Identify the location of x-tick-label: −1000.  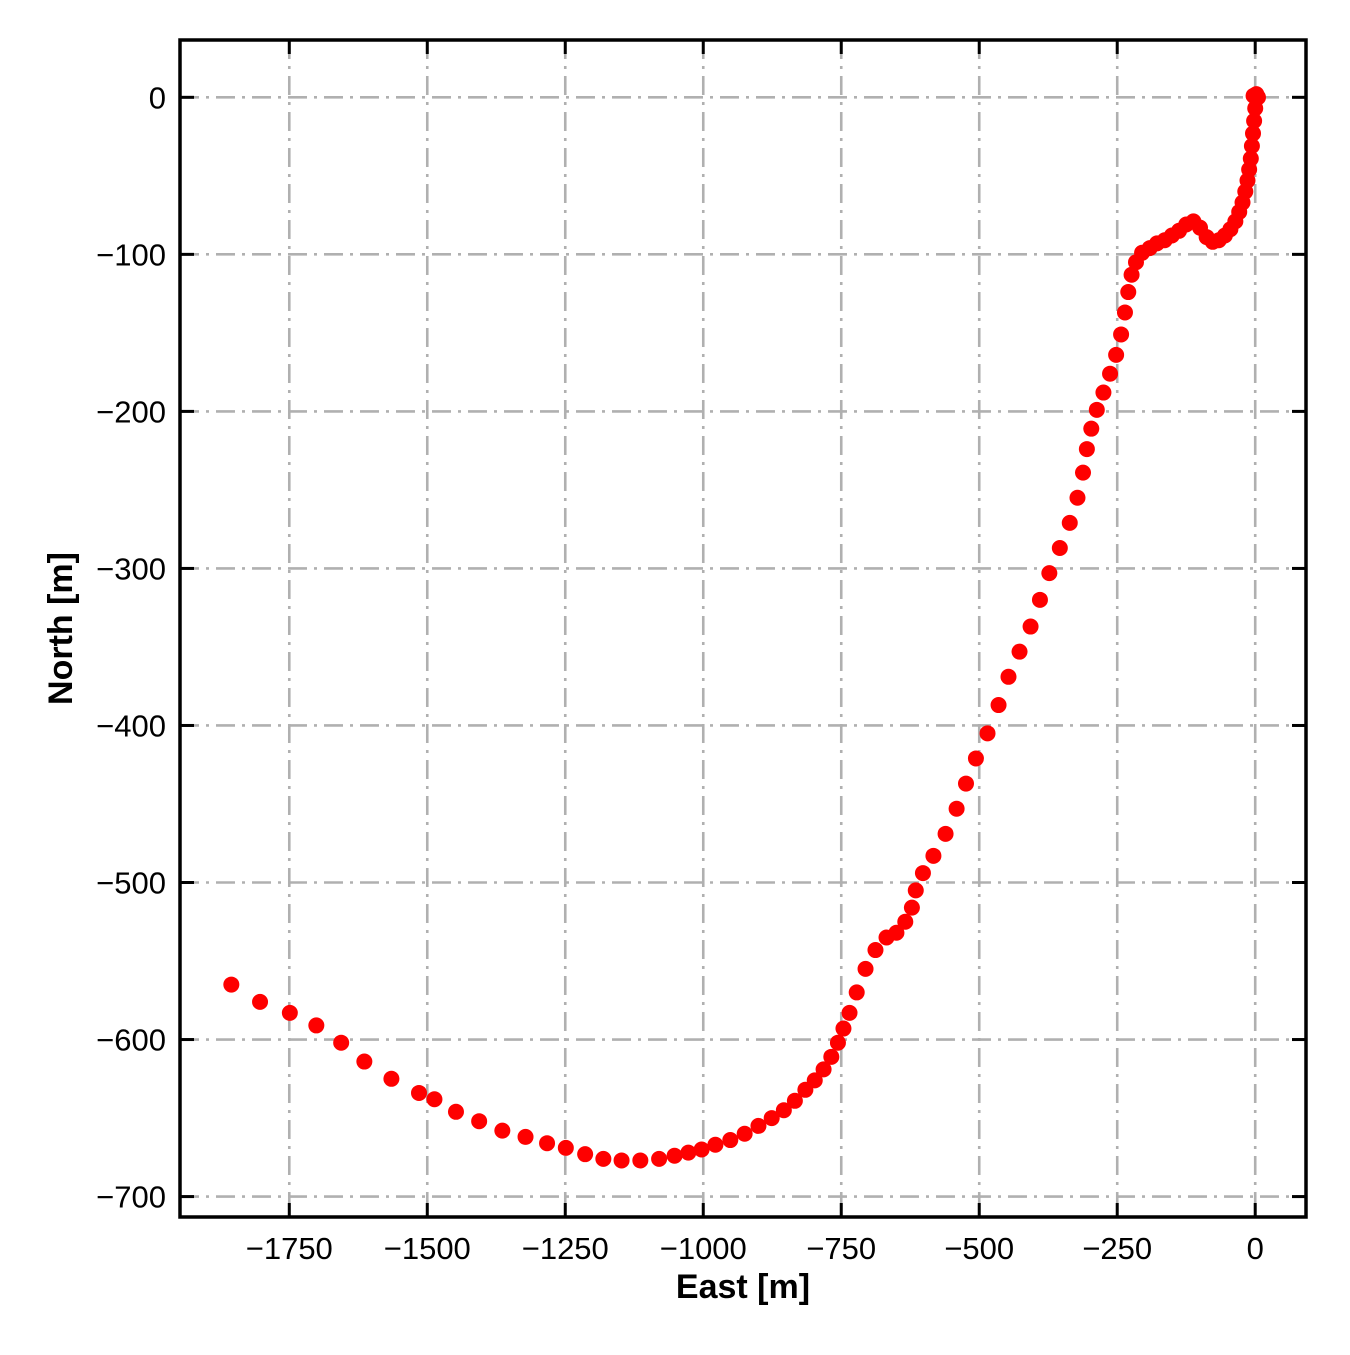
(703, 1248).